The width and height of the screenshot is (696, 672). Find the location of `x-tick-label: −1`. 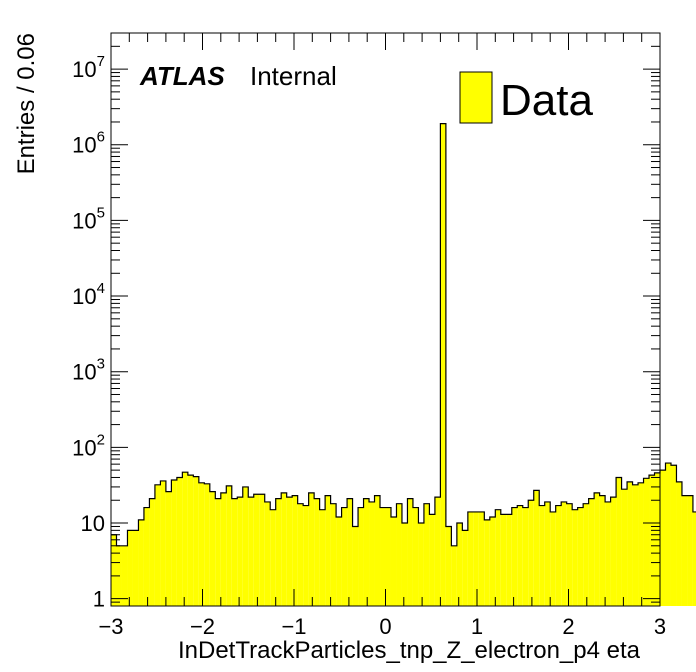

x-tick-label: −1 is located at coordinates (293, 626).